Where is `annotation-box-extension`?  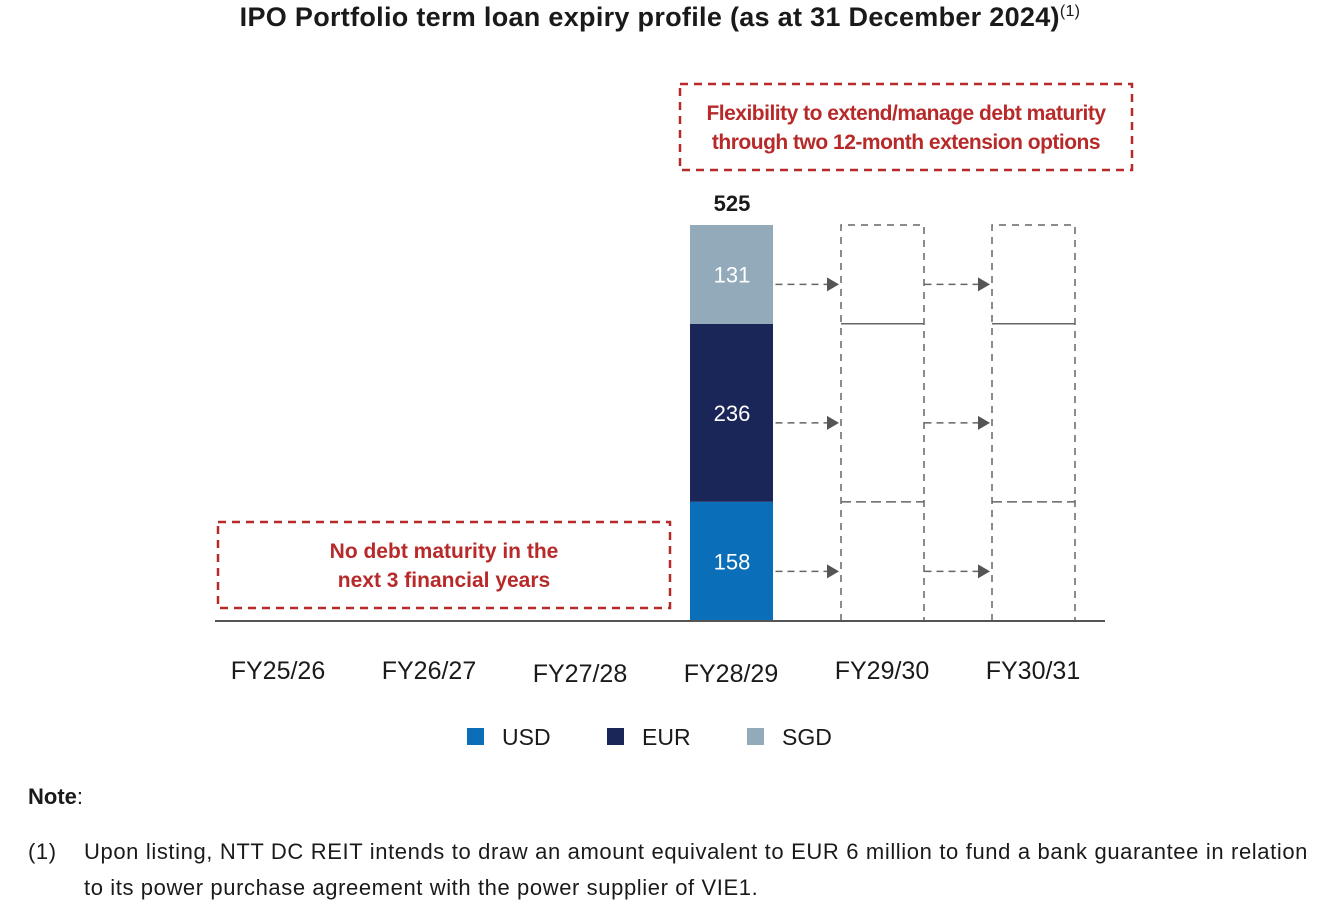 annotation-box-extension is located at coordinates (906, 127).